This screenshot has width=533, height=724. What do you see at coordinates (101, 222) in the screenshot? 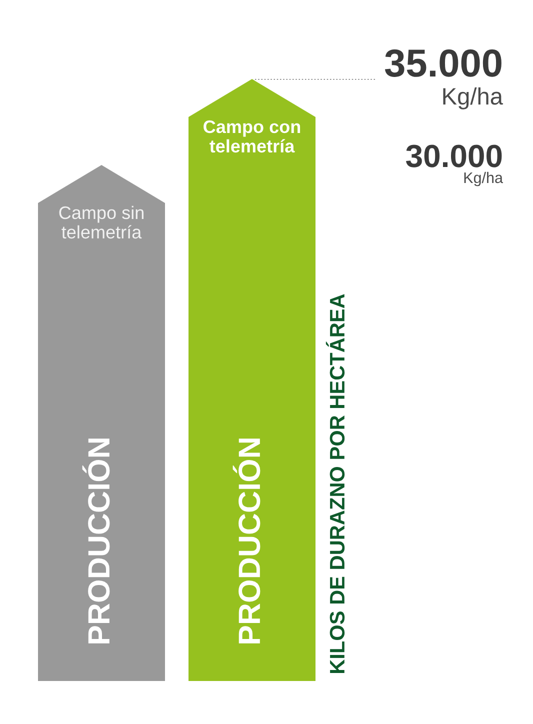
I see `x-tick-label: Campo sin telemetría` at bounding box center [101, 222].